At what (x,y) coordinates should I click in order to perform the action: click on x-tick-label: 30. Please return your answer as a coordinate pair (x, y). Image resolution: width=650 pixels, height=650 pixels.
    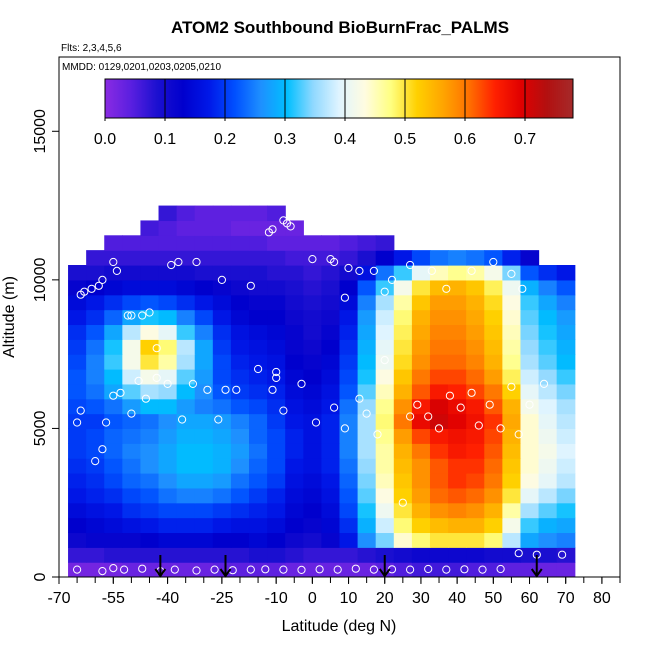
    Looking at the image, I should click on (421, 598).